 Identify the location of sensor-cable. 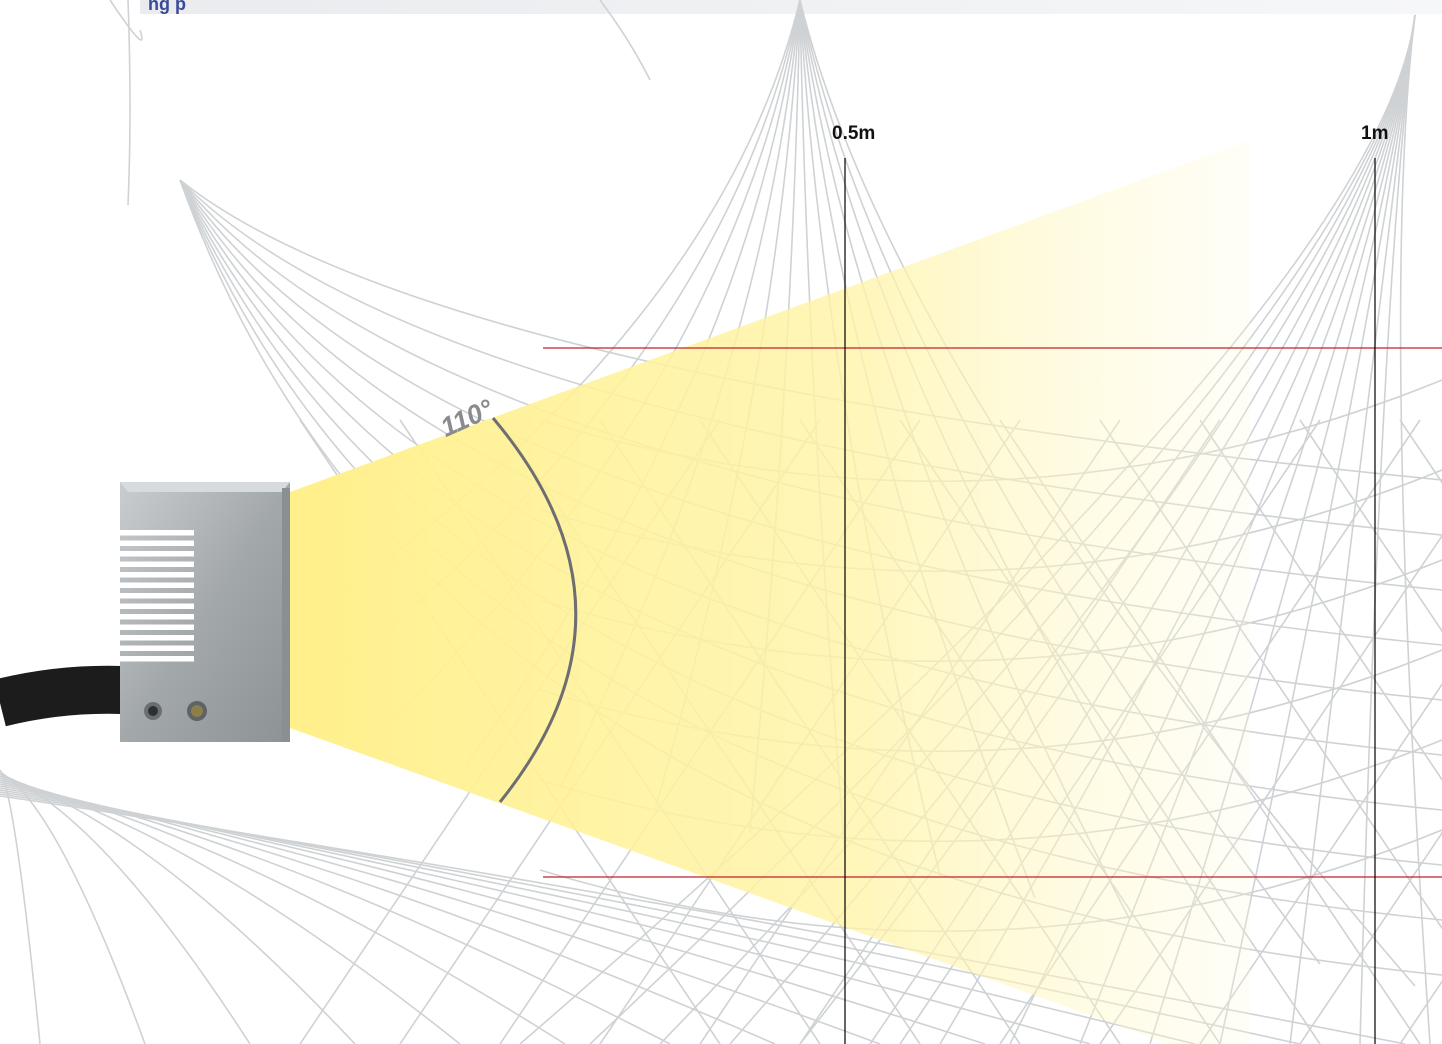
(61, 696).